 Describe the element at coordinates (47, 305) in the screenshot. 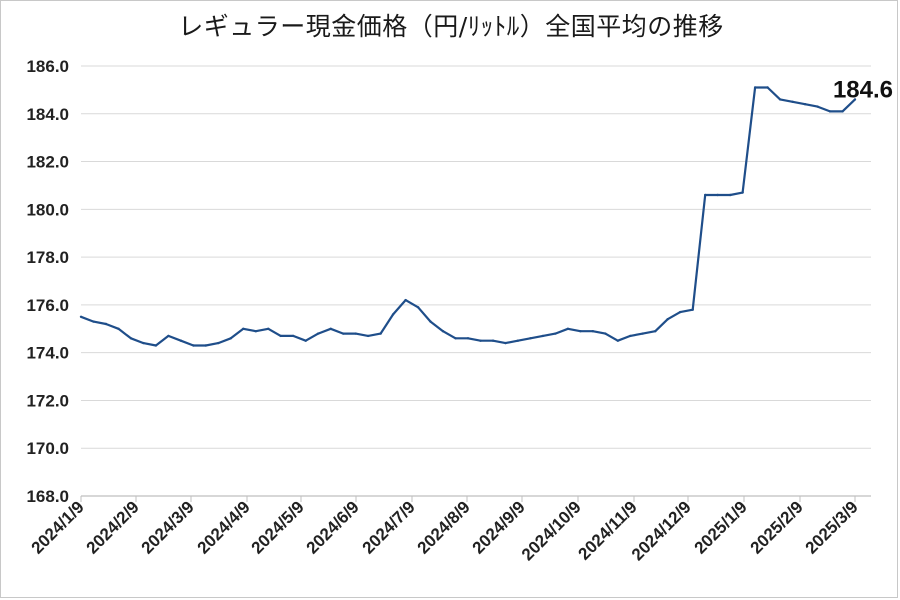

I see `y-tick-label: 176.0` at that location.